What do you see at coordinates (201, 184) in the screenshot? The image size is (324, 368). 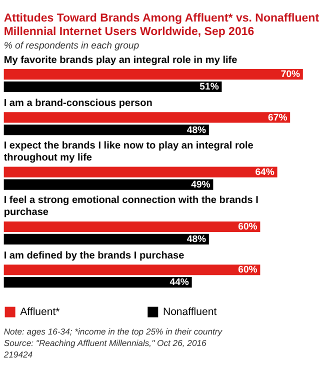 I see `data-label: 49%` at bounding box center [201, 184].